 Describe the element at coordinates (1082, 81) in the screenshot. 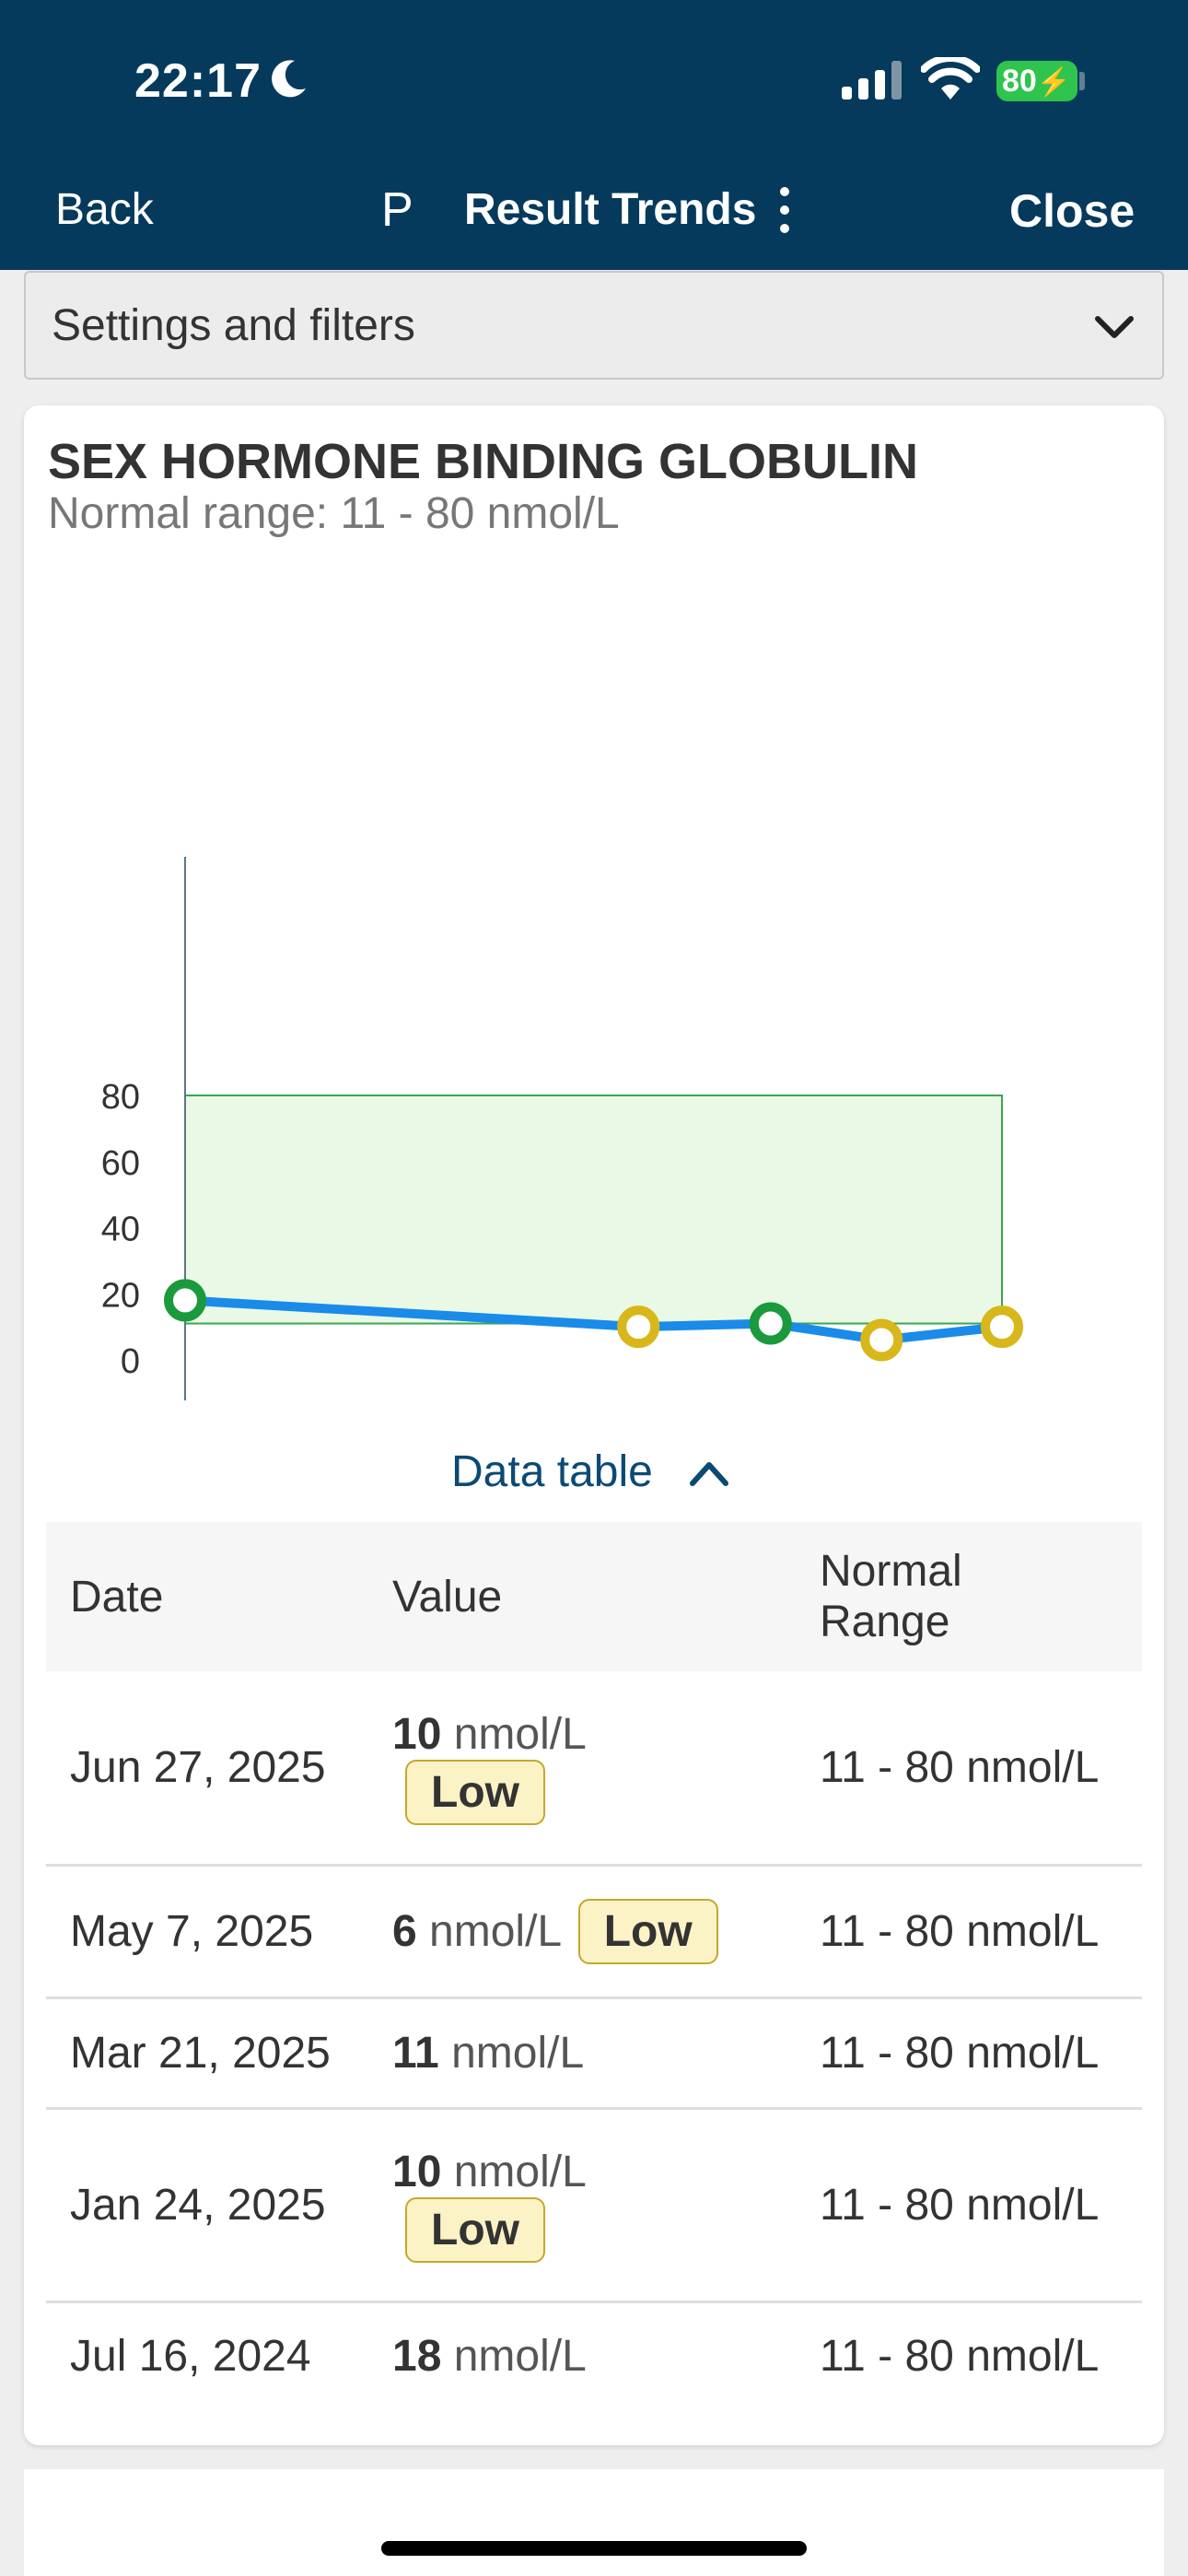

I see `battery-tip` at that location.